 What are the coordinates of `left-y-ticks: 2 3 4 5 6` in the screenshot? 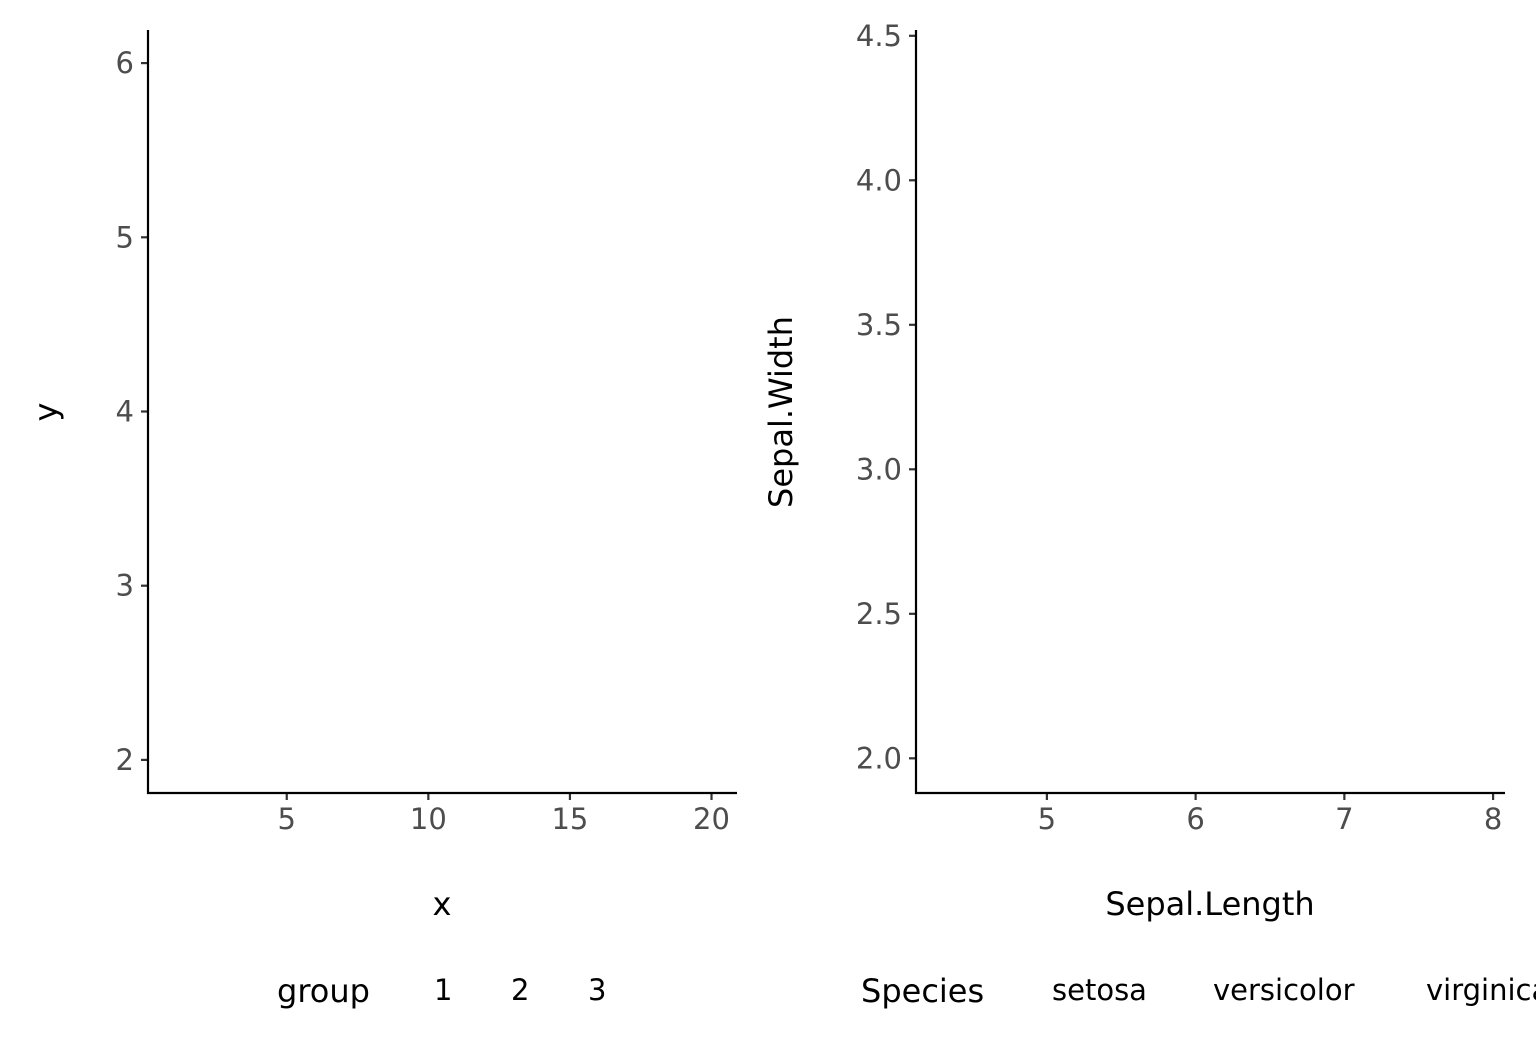 It's located at (132, 411).